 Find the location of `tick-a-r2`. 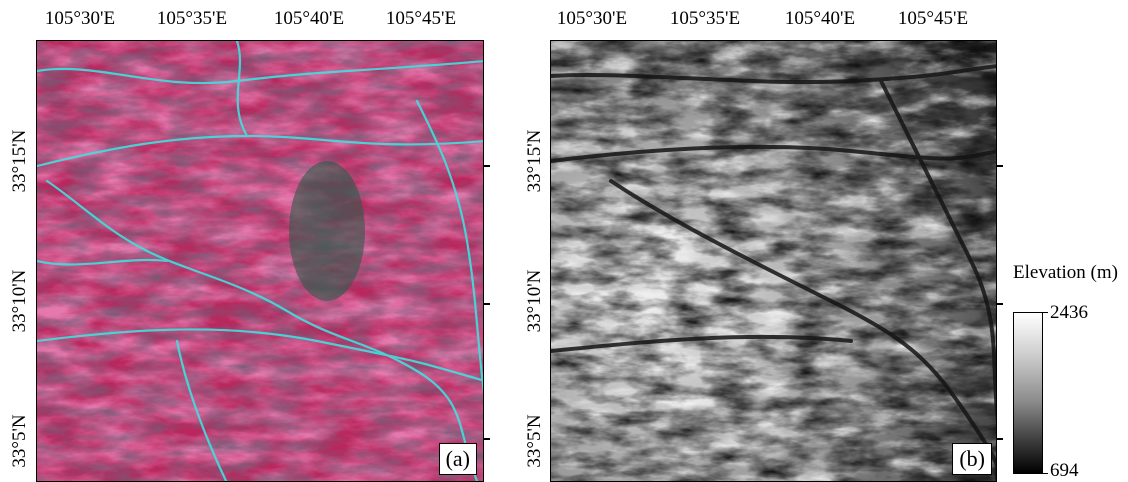

tick-a-r2 is located at coordinates (487, 304).